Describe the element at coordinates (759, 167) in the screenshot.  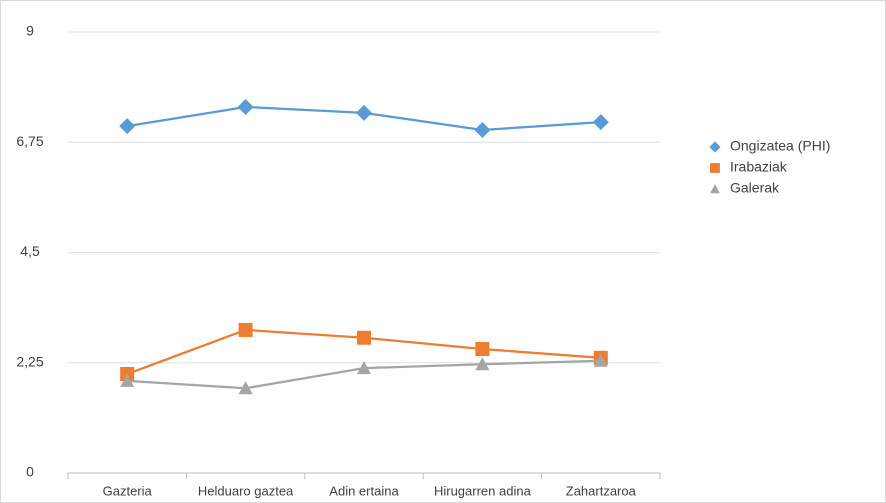
I see `legend-label: Irabaziak` at that location.